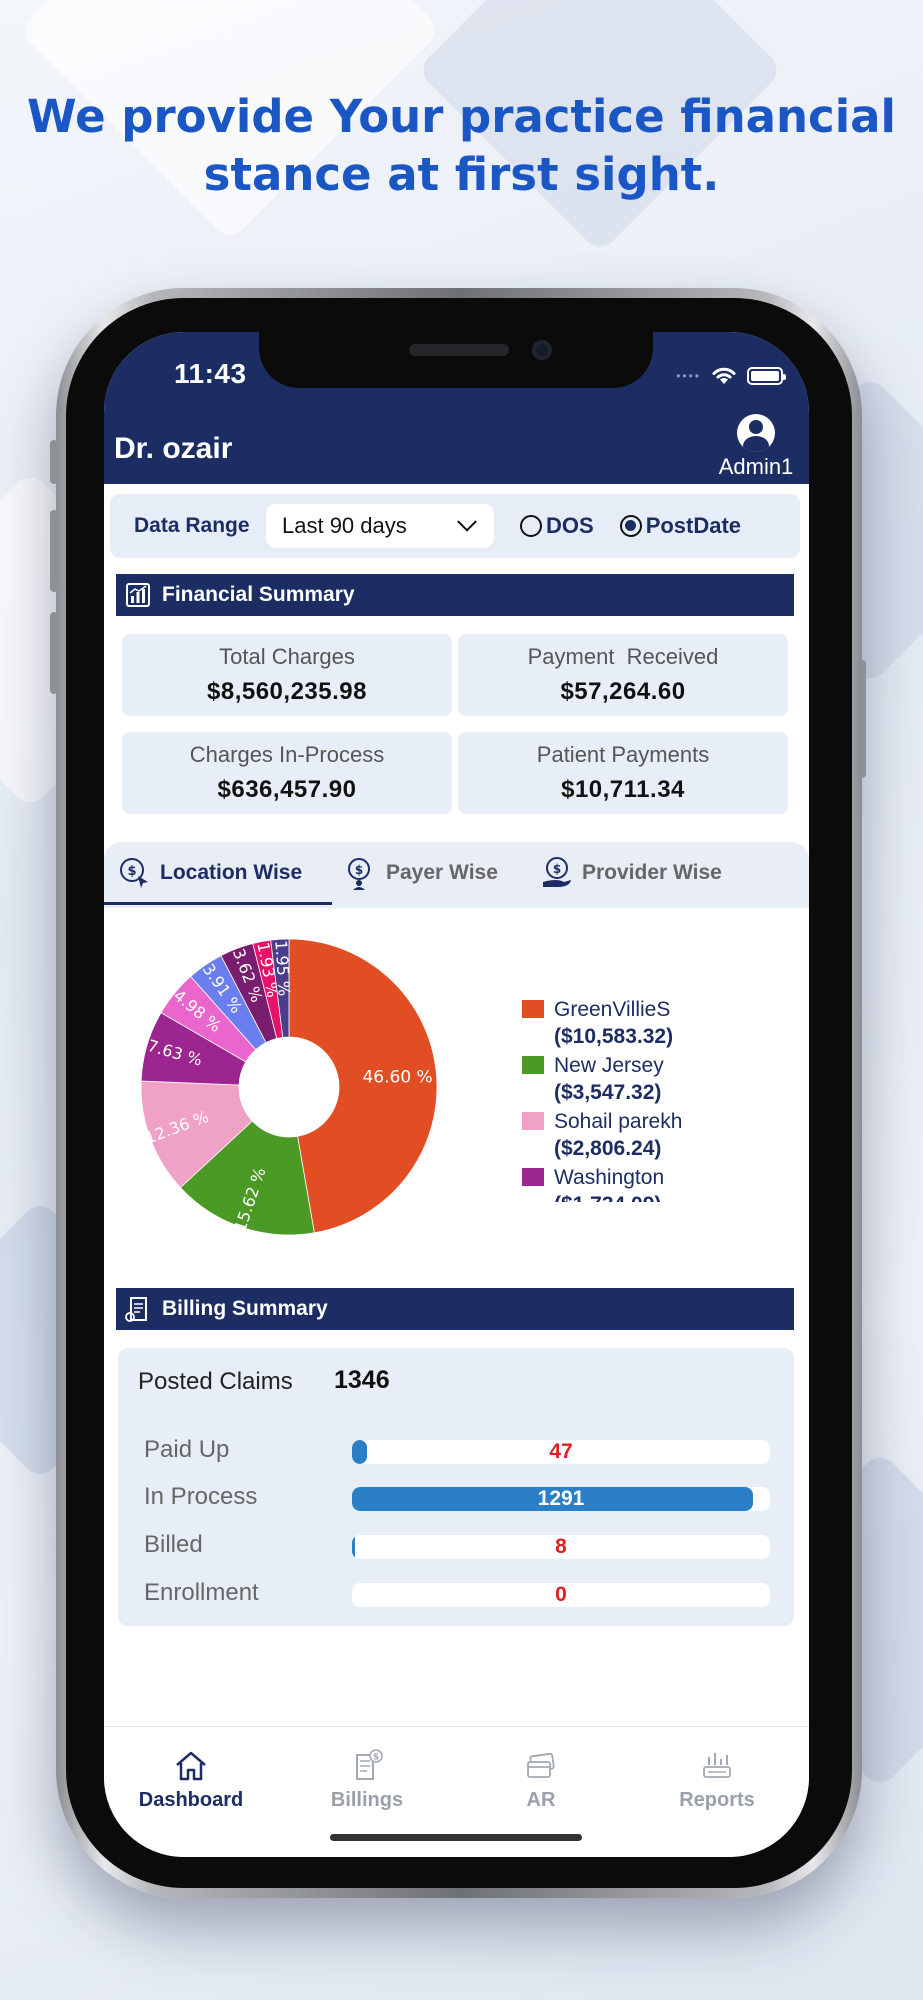  I want to click on provider-dollar-icon: $, so click(557, 872).